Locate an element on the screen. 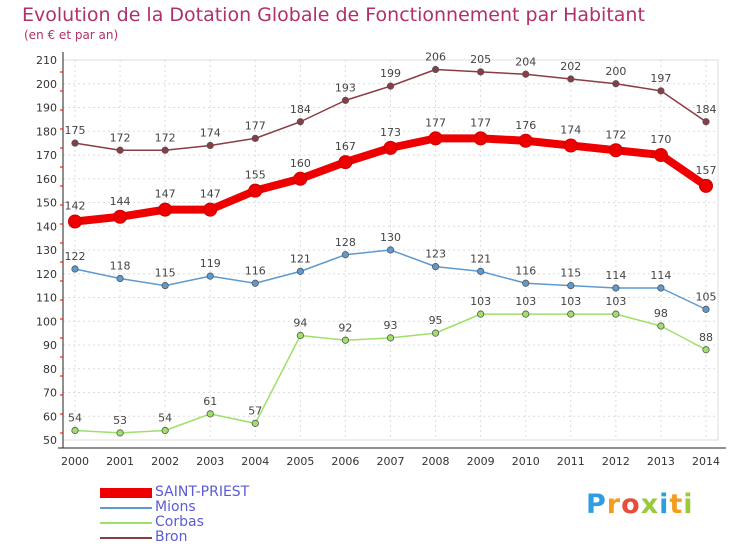 The height and width of the screenshot is (550, 750). x-tick-label: 2001 is located at coordinates (120, 461).